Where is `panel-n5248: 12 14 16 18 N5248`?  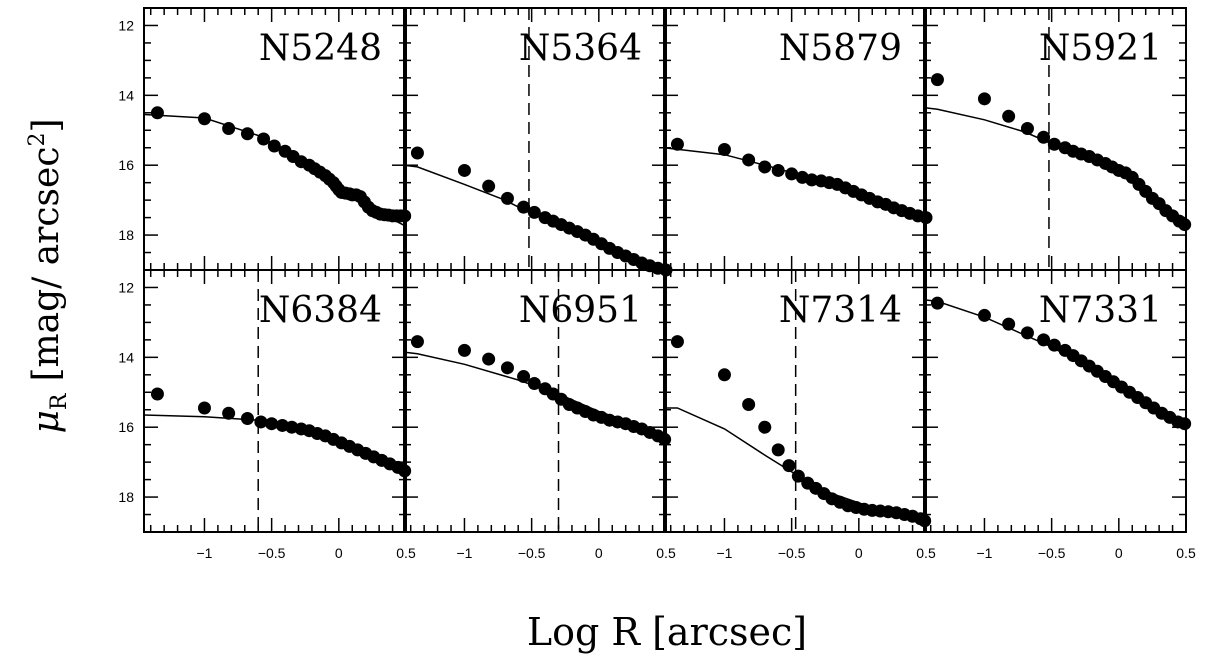
panel-n5248: 12 14 16 18 N5248 is located at coordinates (265, 139).